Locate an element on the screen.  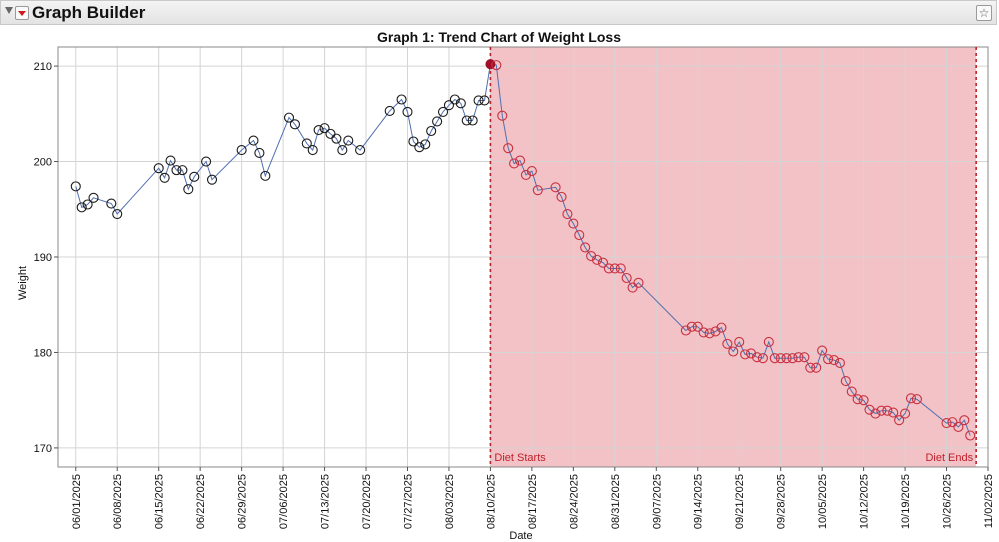
star-icon: ☆ is located at coordinates (984, 13).